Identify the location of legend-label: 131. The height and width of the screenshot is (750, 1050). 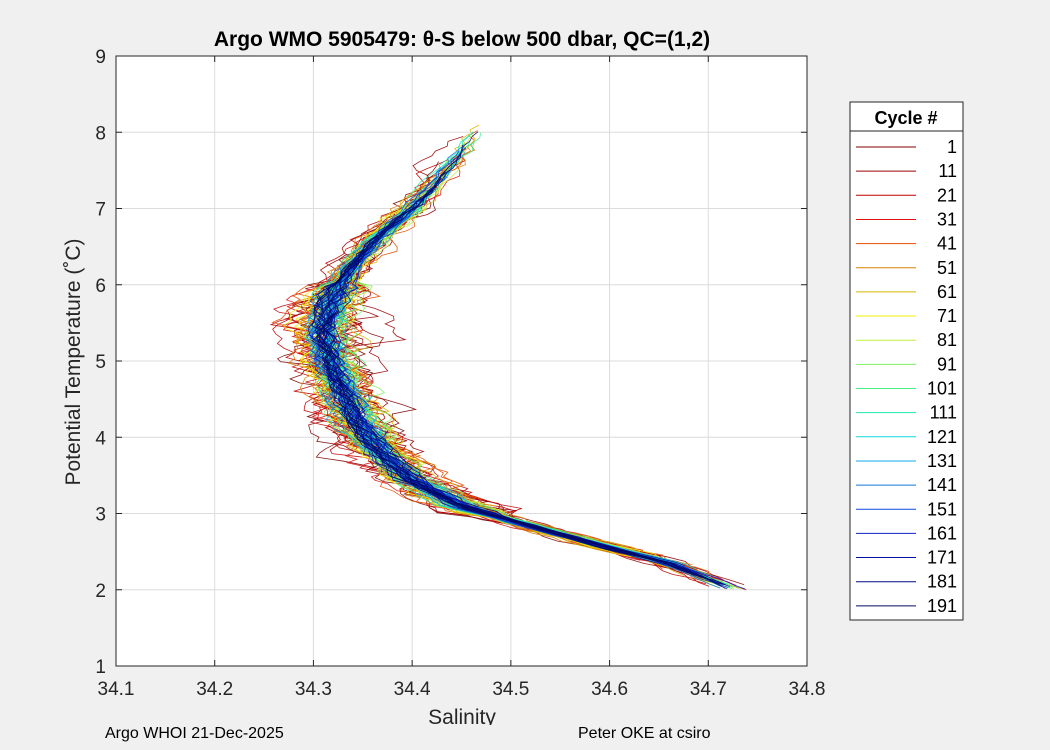
(942, 461).